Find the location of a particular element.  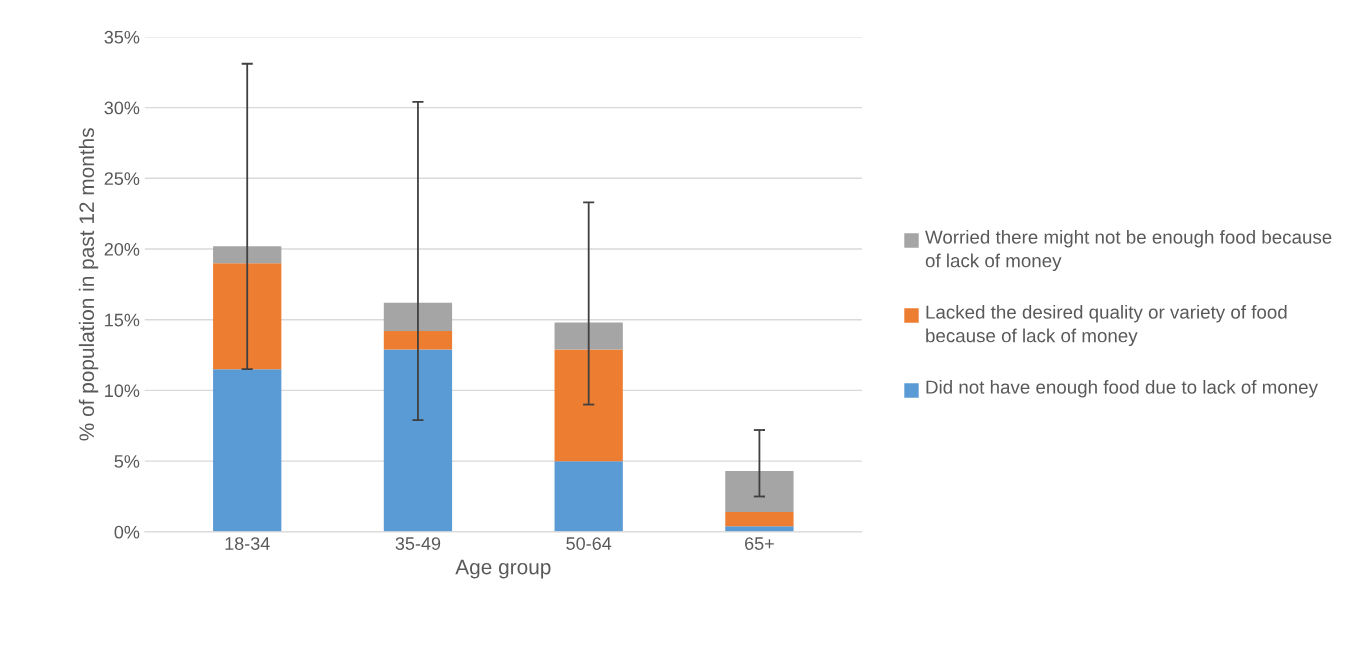

legend-label: Did not have enough food due to lack of money is located at coordinates (1122, 389).